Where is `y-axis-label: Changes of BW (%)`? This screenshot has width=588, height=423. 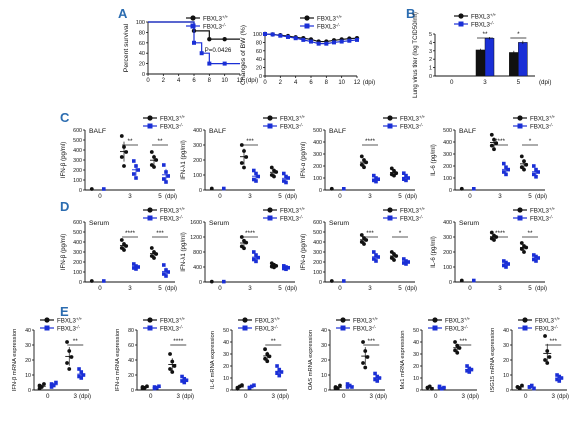 y-axis-label: Changes of BW (%) is located at coordinates (243, 55).